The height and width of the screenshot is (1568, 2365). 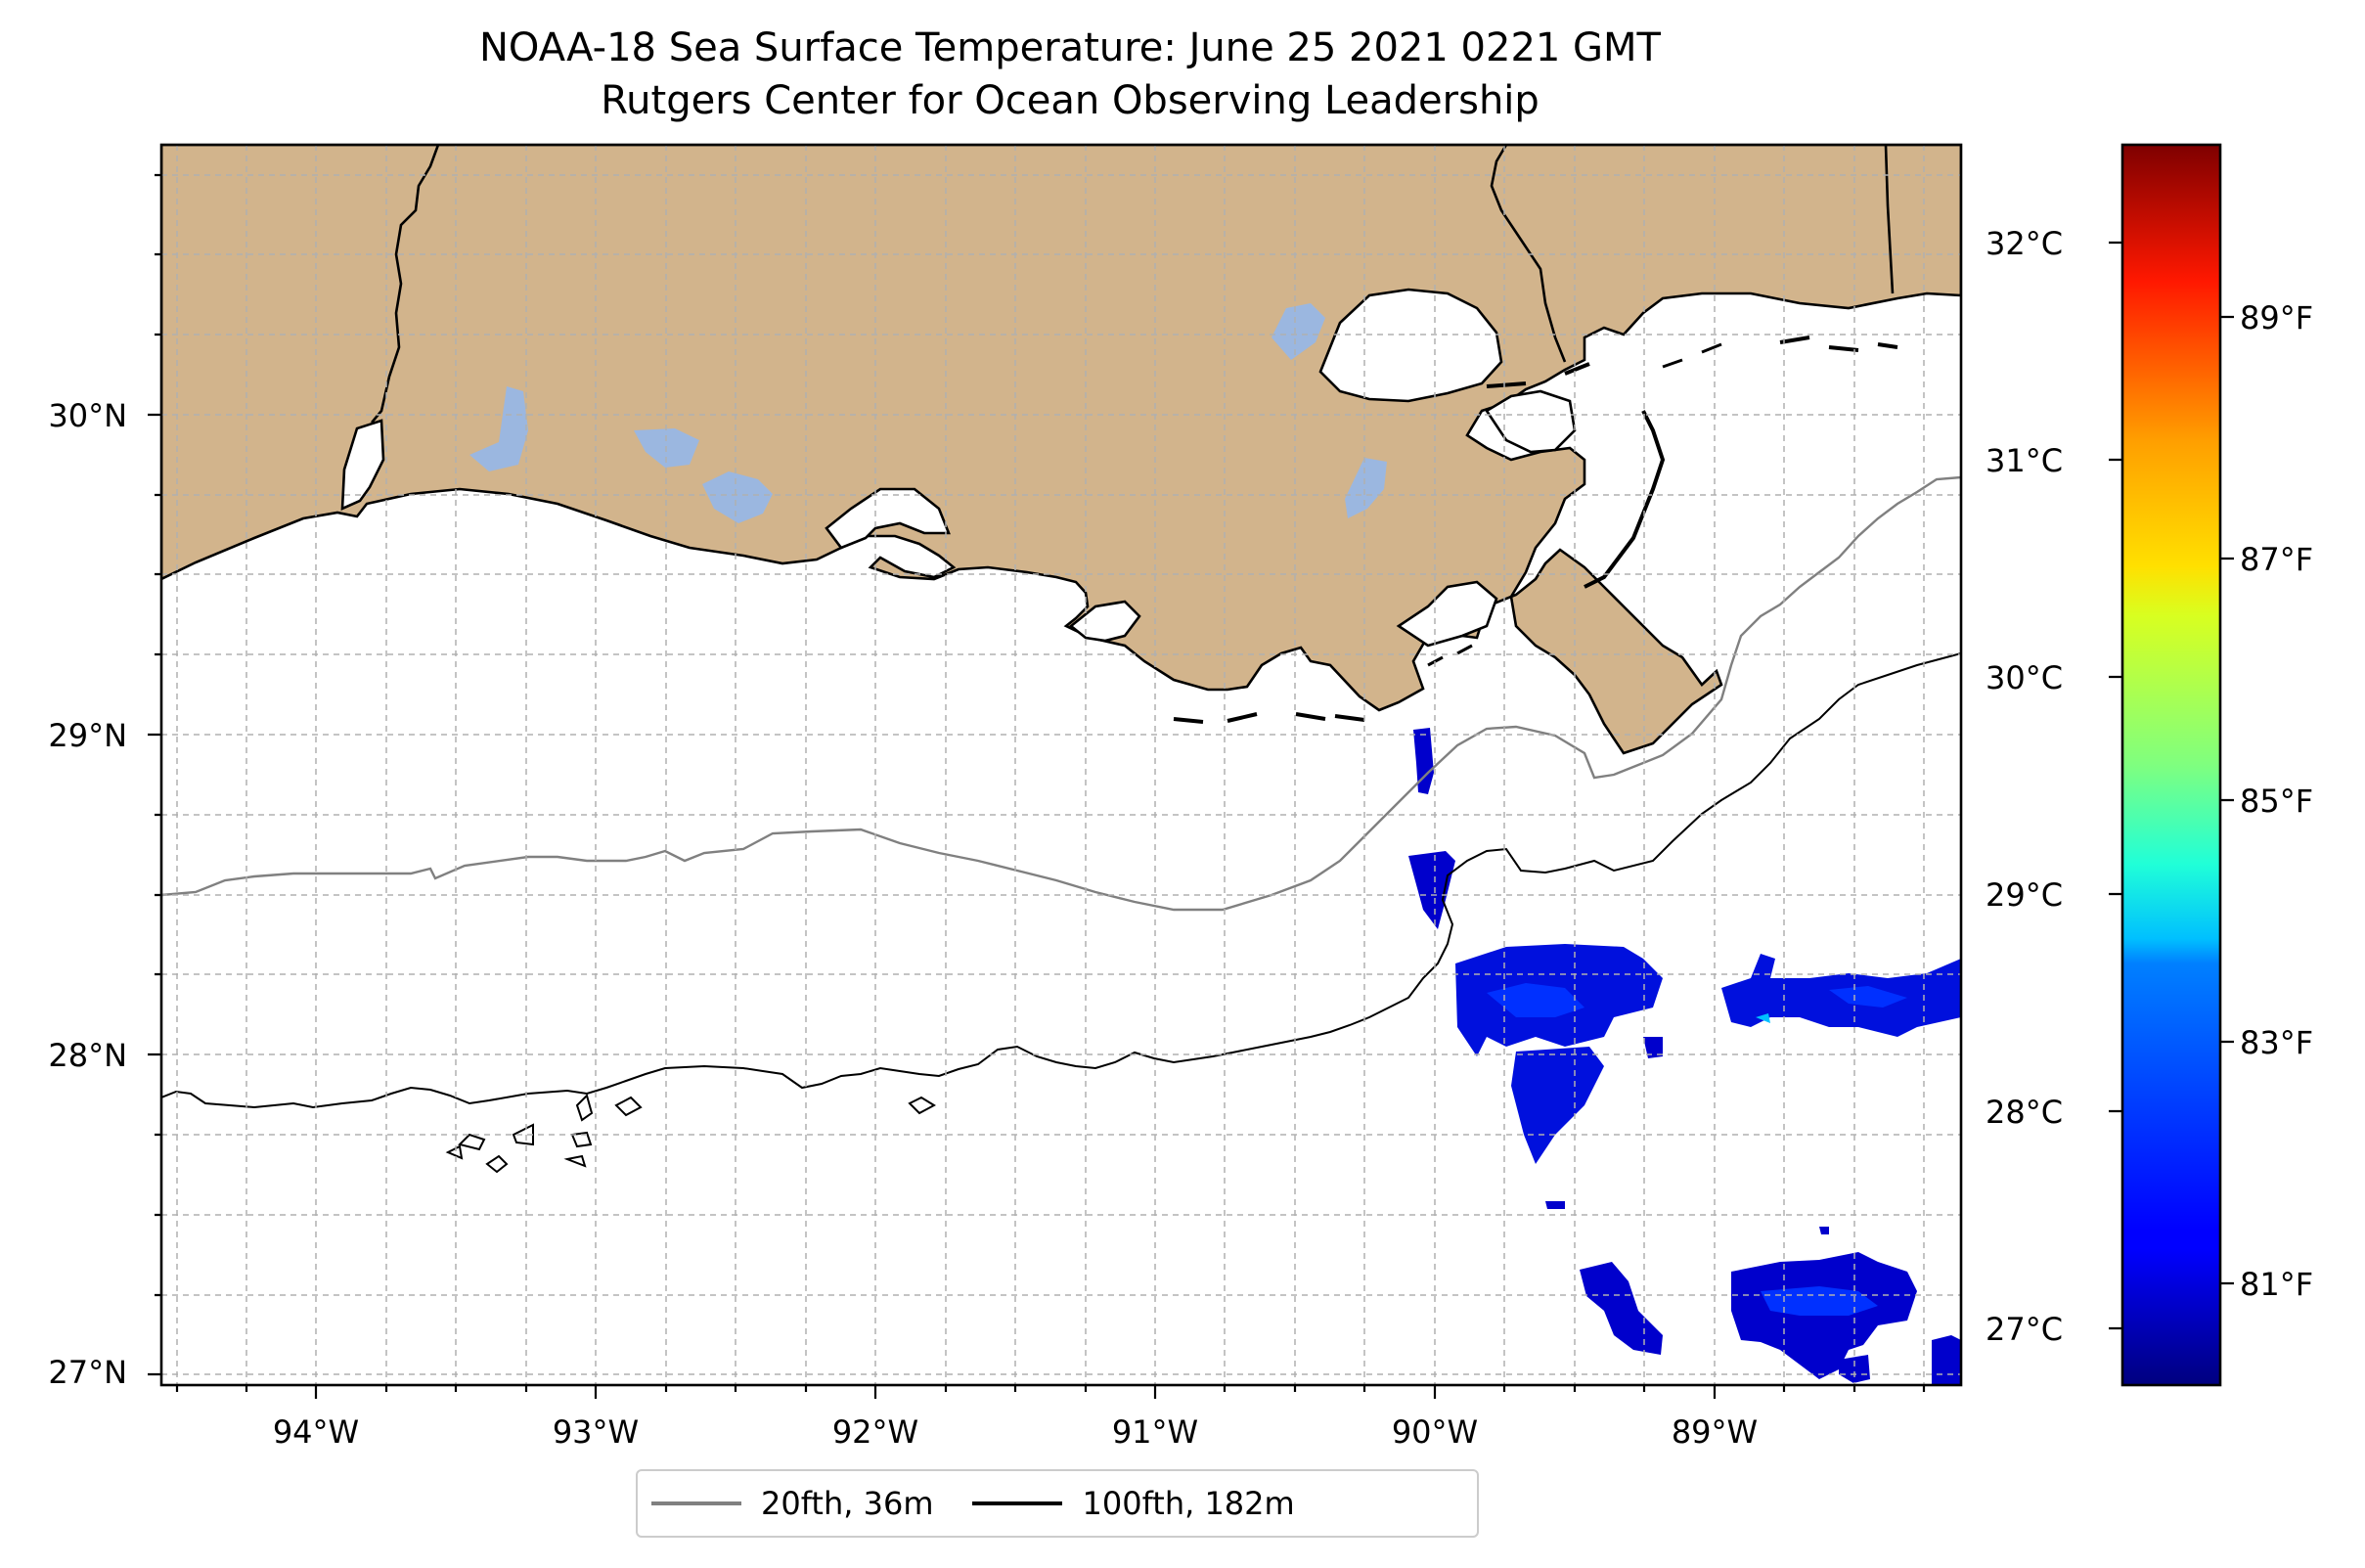 What do you see at coordinates (1155, 1432) in the screenshot?
I see `lon-tick-label: 91°W` at bounding box center [1155, 1432].